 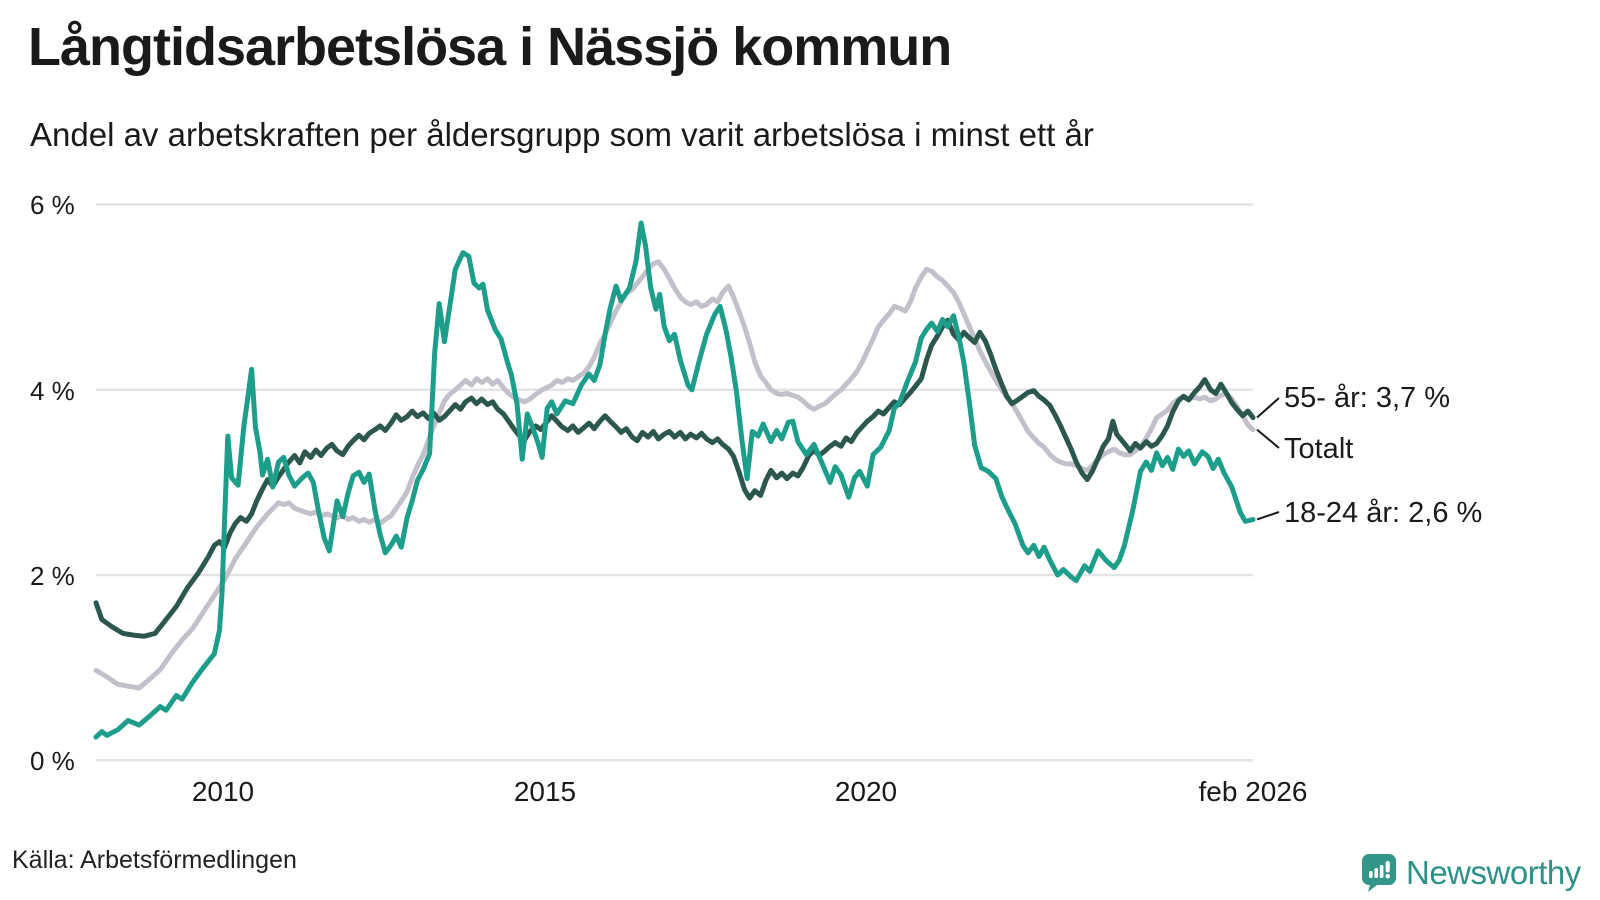 I want to click on newsworthy-logo: Newsworthy, so click(x=1471, y=873).